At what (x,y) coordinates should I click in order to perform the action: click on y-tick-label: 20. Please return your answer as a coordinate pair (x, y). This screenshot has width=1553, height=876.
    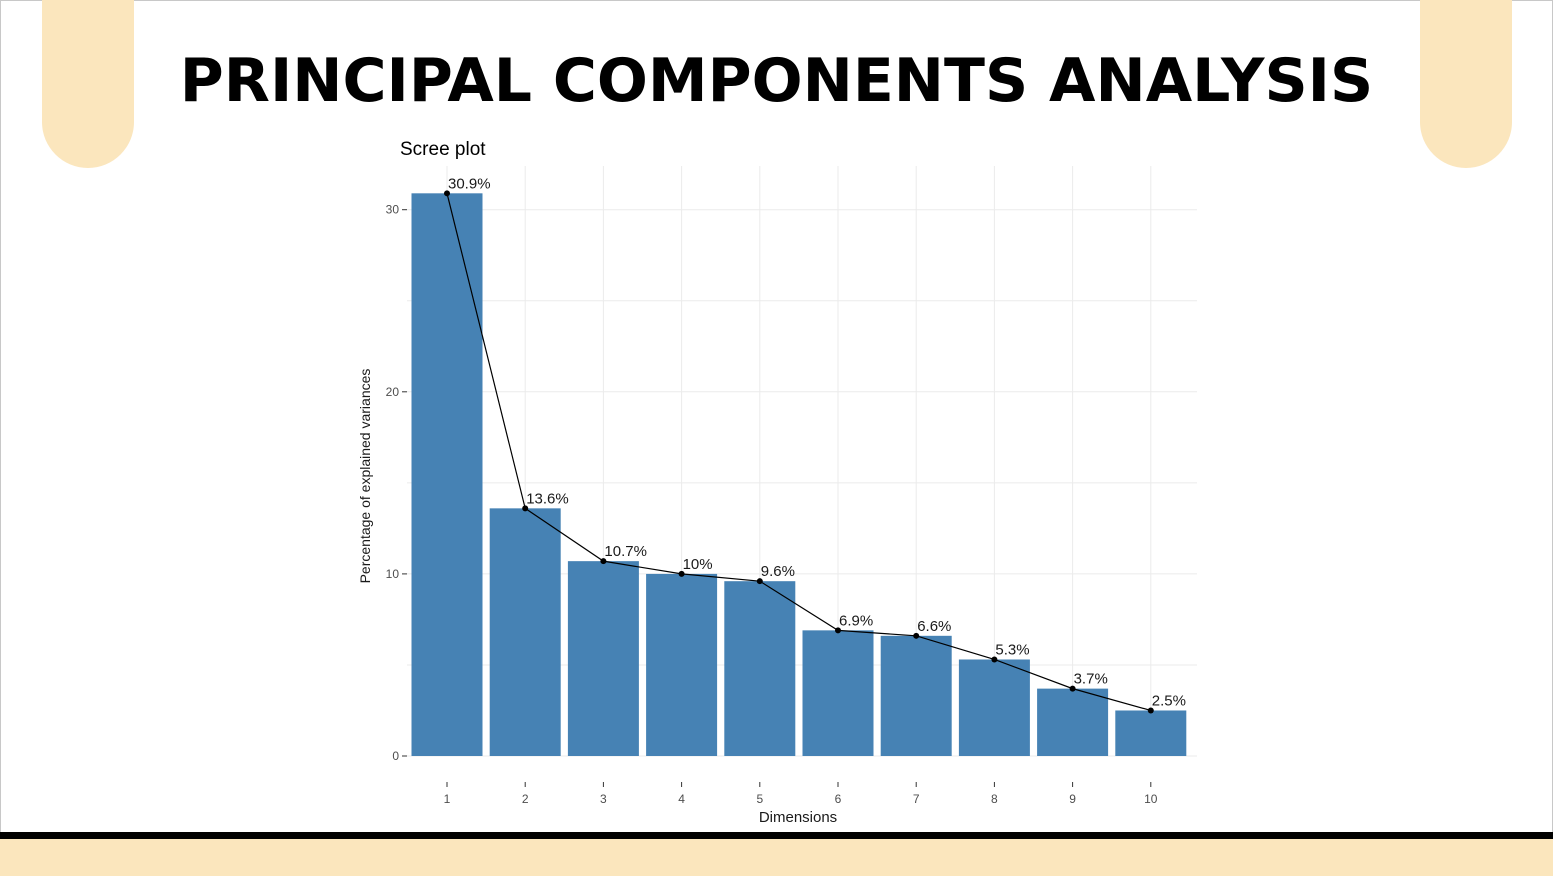
    Looking at the image, I should click on (393, 392).